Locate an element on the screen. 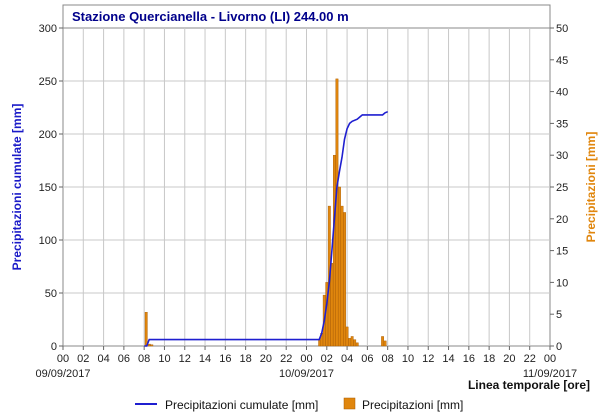  legend-label-cumulative: Precipitazioni cumulate [mm] is located at coordinates (241, 405).